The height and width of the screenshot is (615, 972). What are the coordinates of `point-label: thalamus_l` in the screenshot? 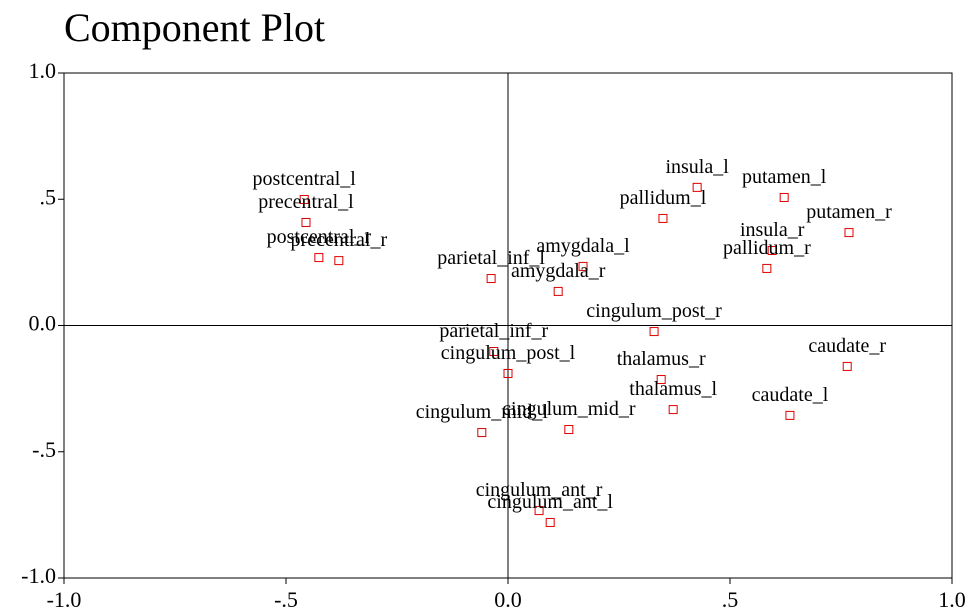 It's located at (673, 389).